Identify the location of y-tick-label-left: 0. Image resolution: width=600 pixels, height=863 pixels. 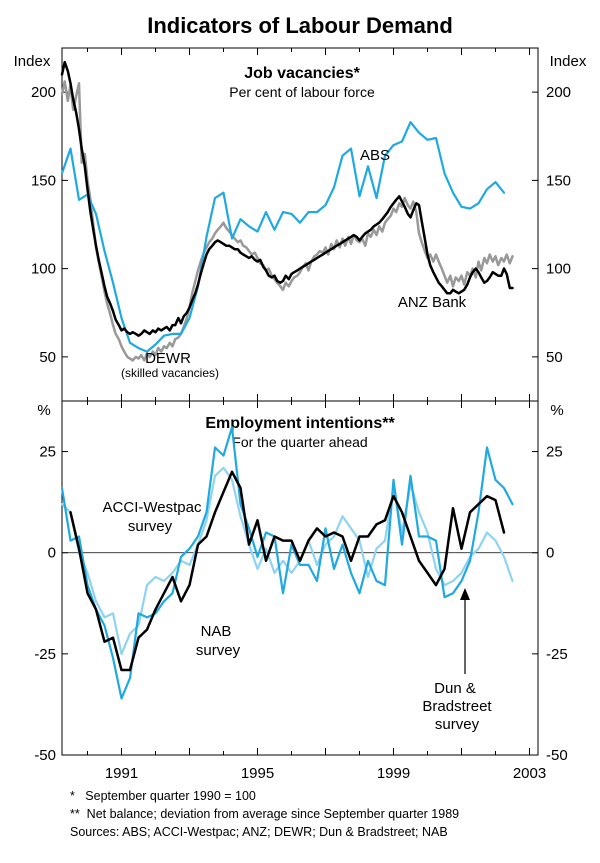
(52, 553).